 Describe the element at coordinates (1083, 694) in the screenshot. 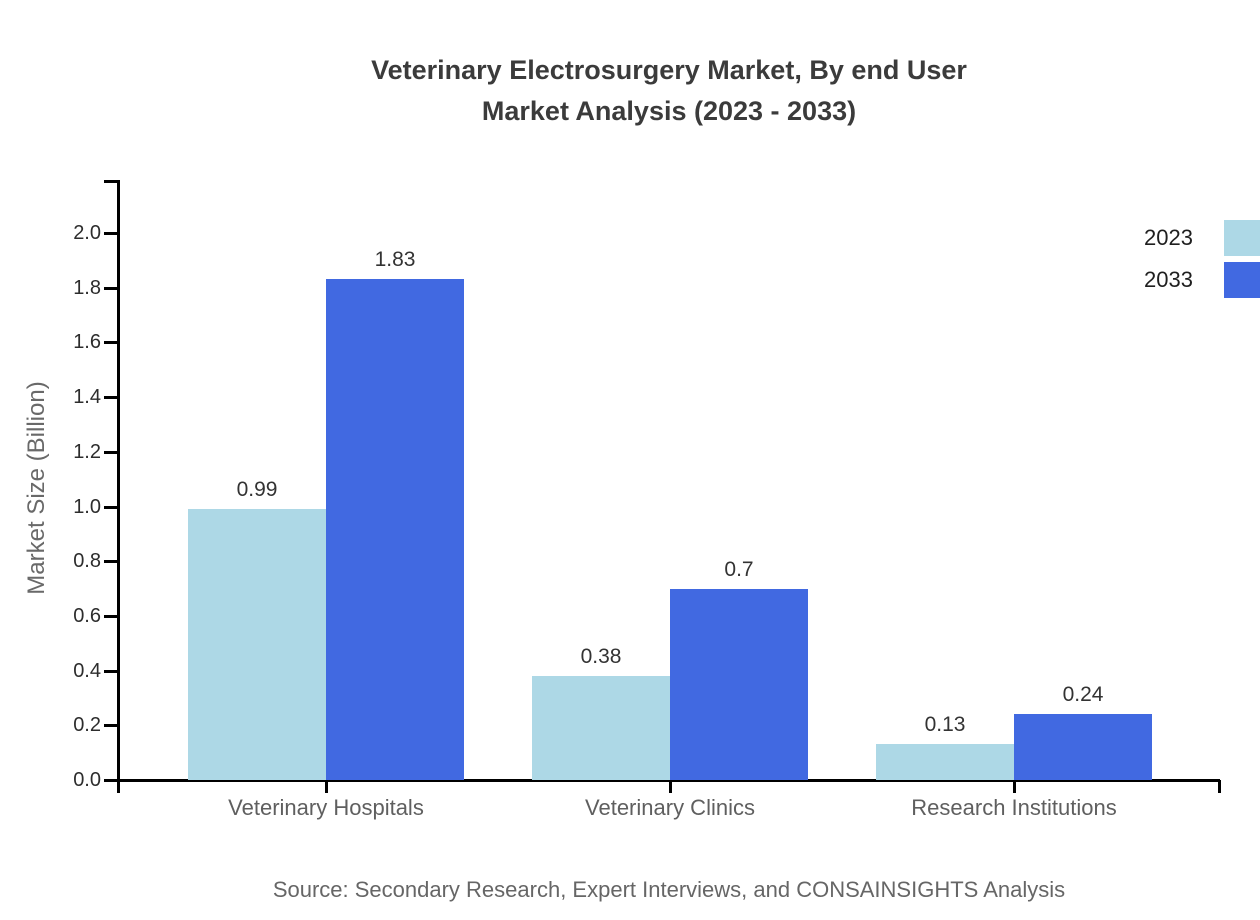

I see `bar-value-label: 0.24` at that location.